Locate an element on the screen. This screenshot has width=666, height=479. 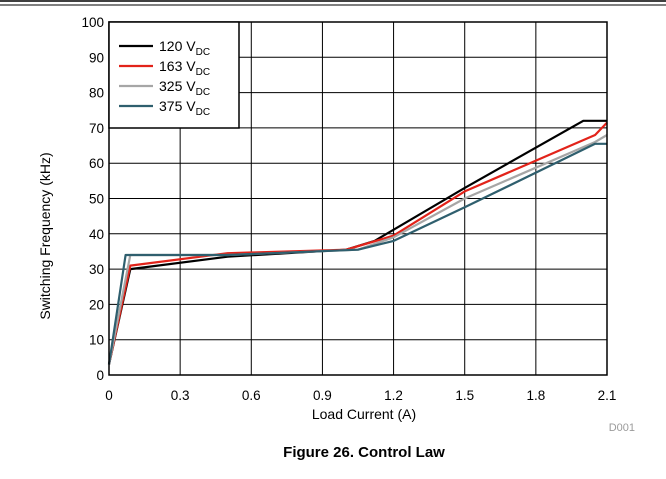
y-tick-labels: 0 10 20 30 40 50 60 70 80 90 100 is located at coordinates (92, 199).